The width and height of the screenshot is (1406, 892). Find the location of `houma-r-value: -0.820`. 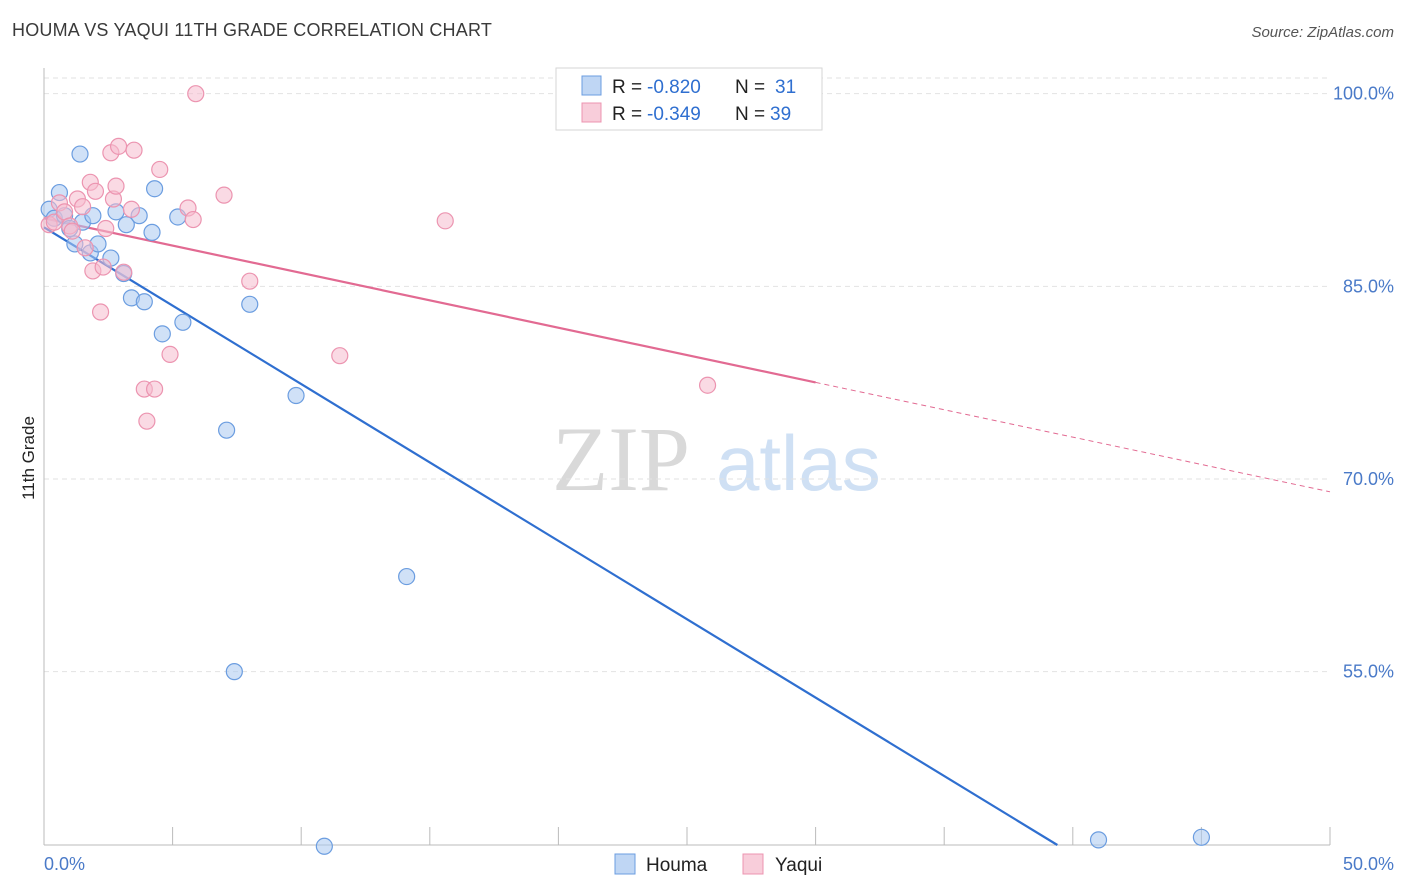

houma-r-value: -0.820 is located at coordinates (674, 87).